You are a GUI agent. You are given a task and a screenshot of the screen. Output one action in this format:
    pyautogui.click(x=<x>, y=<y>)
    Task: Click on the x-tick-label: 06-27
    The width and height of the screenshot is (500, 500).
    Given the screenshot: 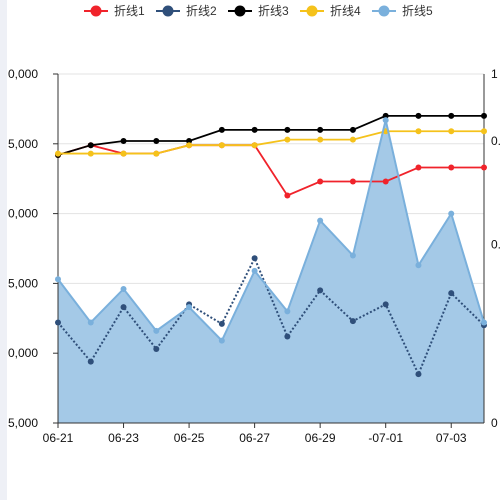 What is the action you would take?
    pyautogui.click(x=254, y=438)
    